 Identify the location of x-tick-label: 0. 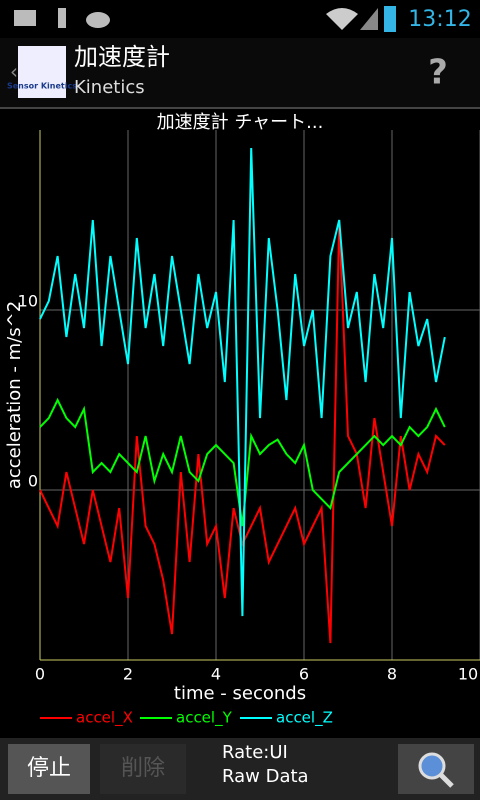
(40, 674).